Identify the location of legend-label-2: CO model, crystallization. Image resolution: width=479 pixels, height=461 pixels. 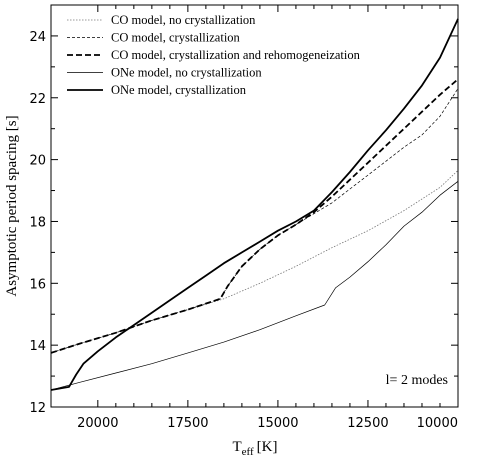
(176, 38).